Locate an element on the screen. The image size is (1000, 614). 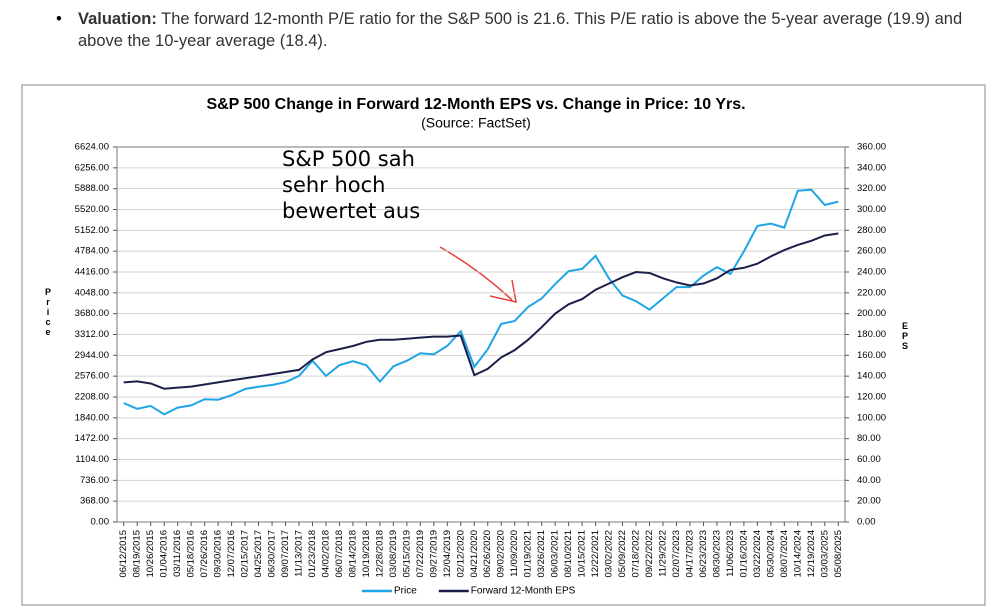
x-tick-label: 01/16/2024 is located at coordinates (743, 554).